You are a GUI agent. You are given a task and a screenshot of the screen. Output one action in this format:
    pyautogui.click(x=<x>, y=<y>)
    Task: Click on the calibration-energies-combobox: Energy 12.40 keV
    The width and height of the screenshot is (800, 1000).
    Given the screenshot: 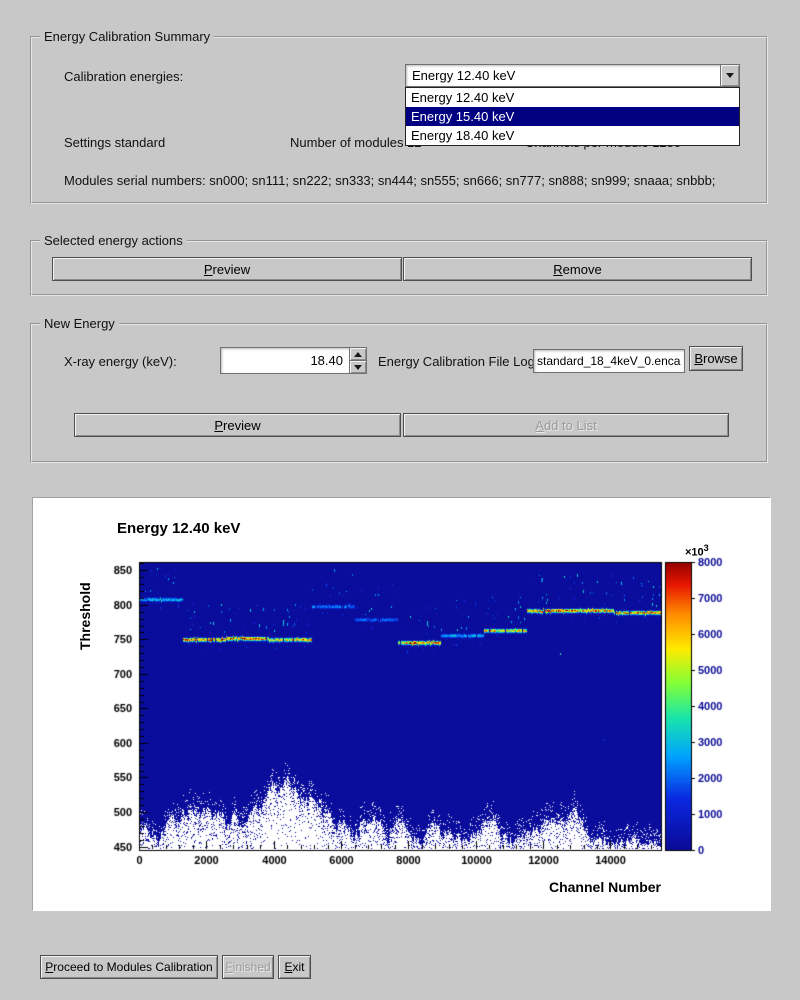 What is the action you would take?
    pyautogui.click(x=572, y=75)
    